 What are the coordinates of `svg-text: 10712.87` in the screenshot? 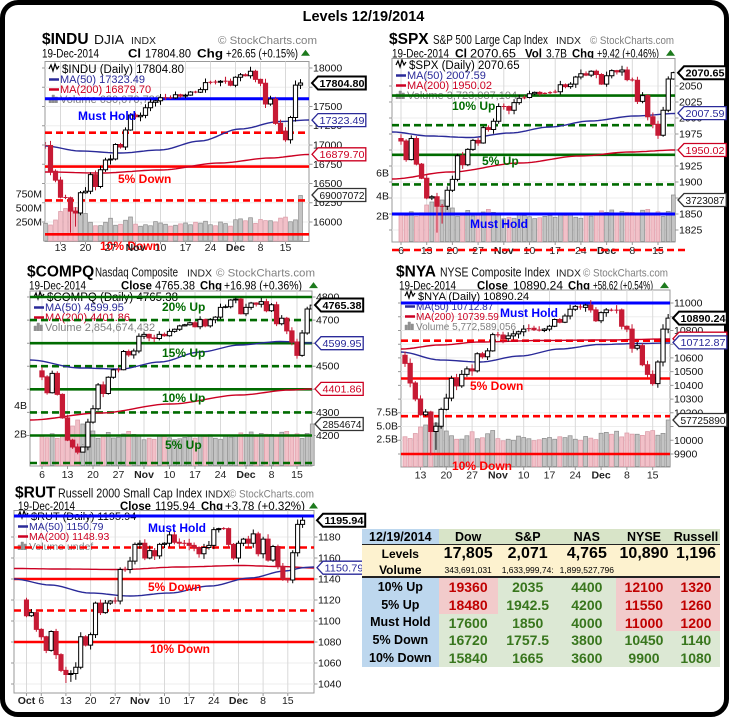 It's located at (703, 343).